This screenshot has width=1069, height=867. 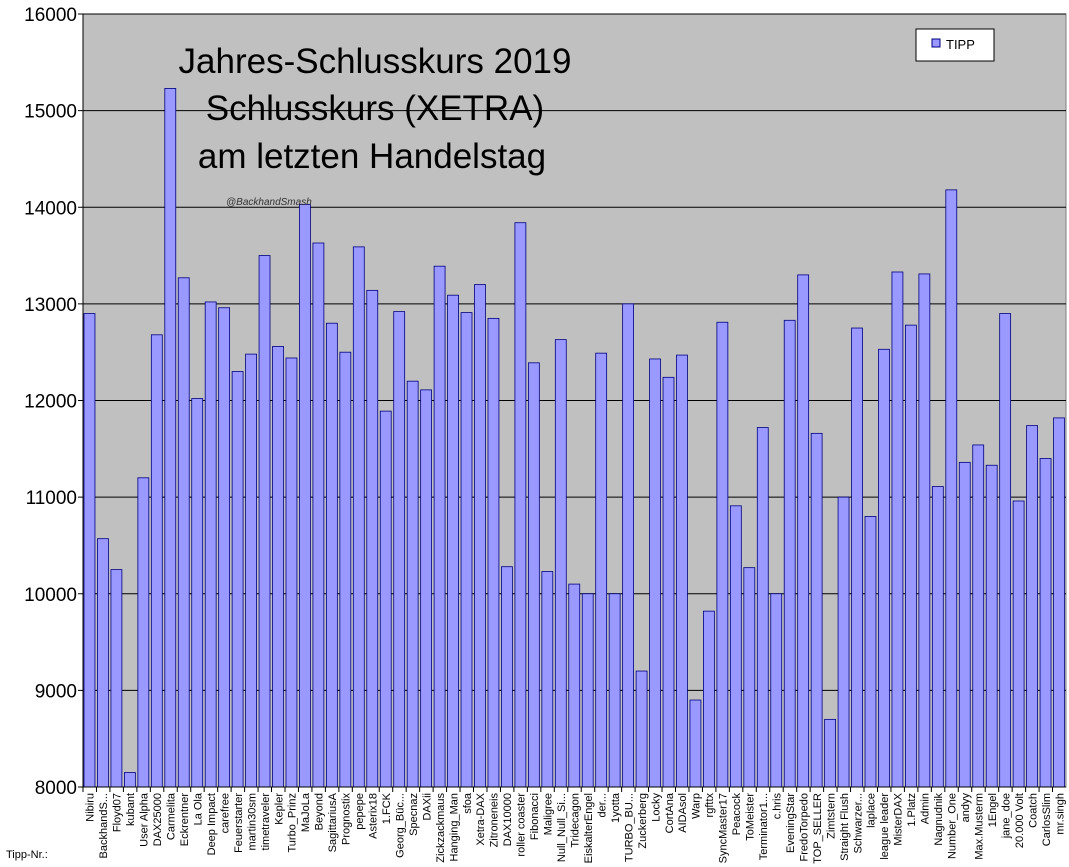 I want to click on x-tick-label: Number_One, so click(x=953, y=826).